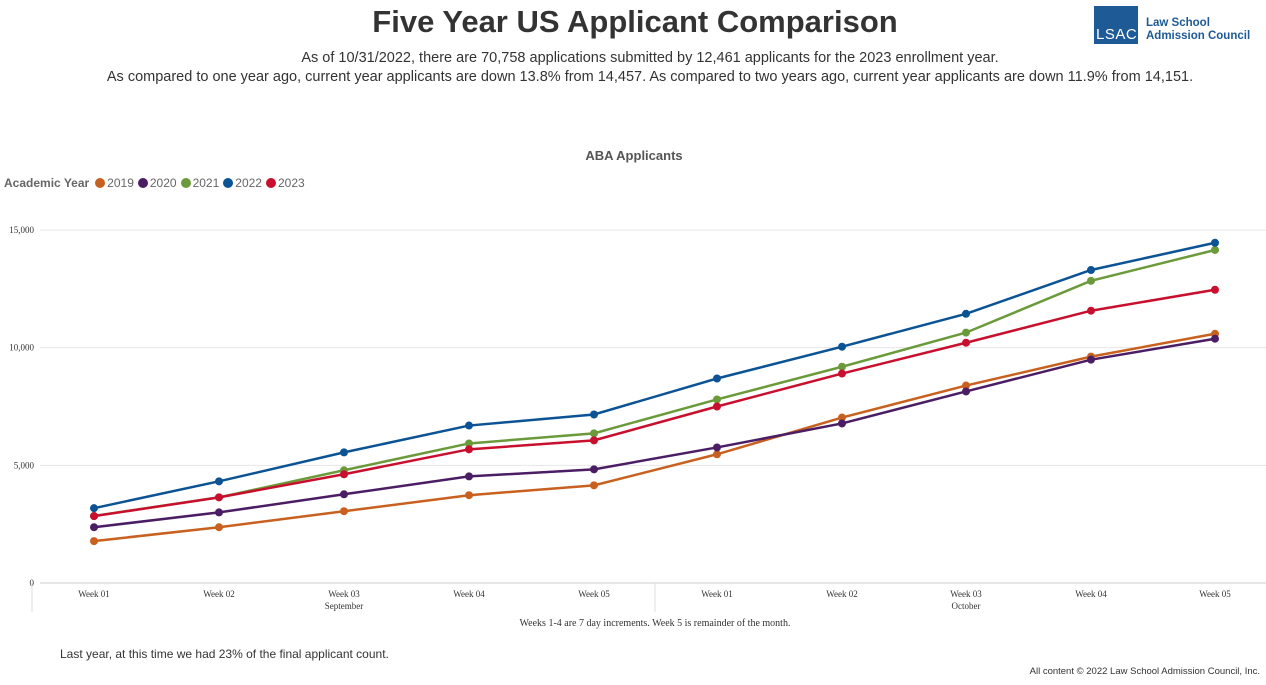  What do you see at coordinates (966, 606) in the screenshot?
I see `x-group-label: October` at bounding box center [966, 606].